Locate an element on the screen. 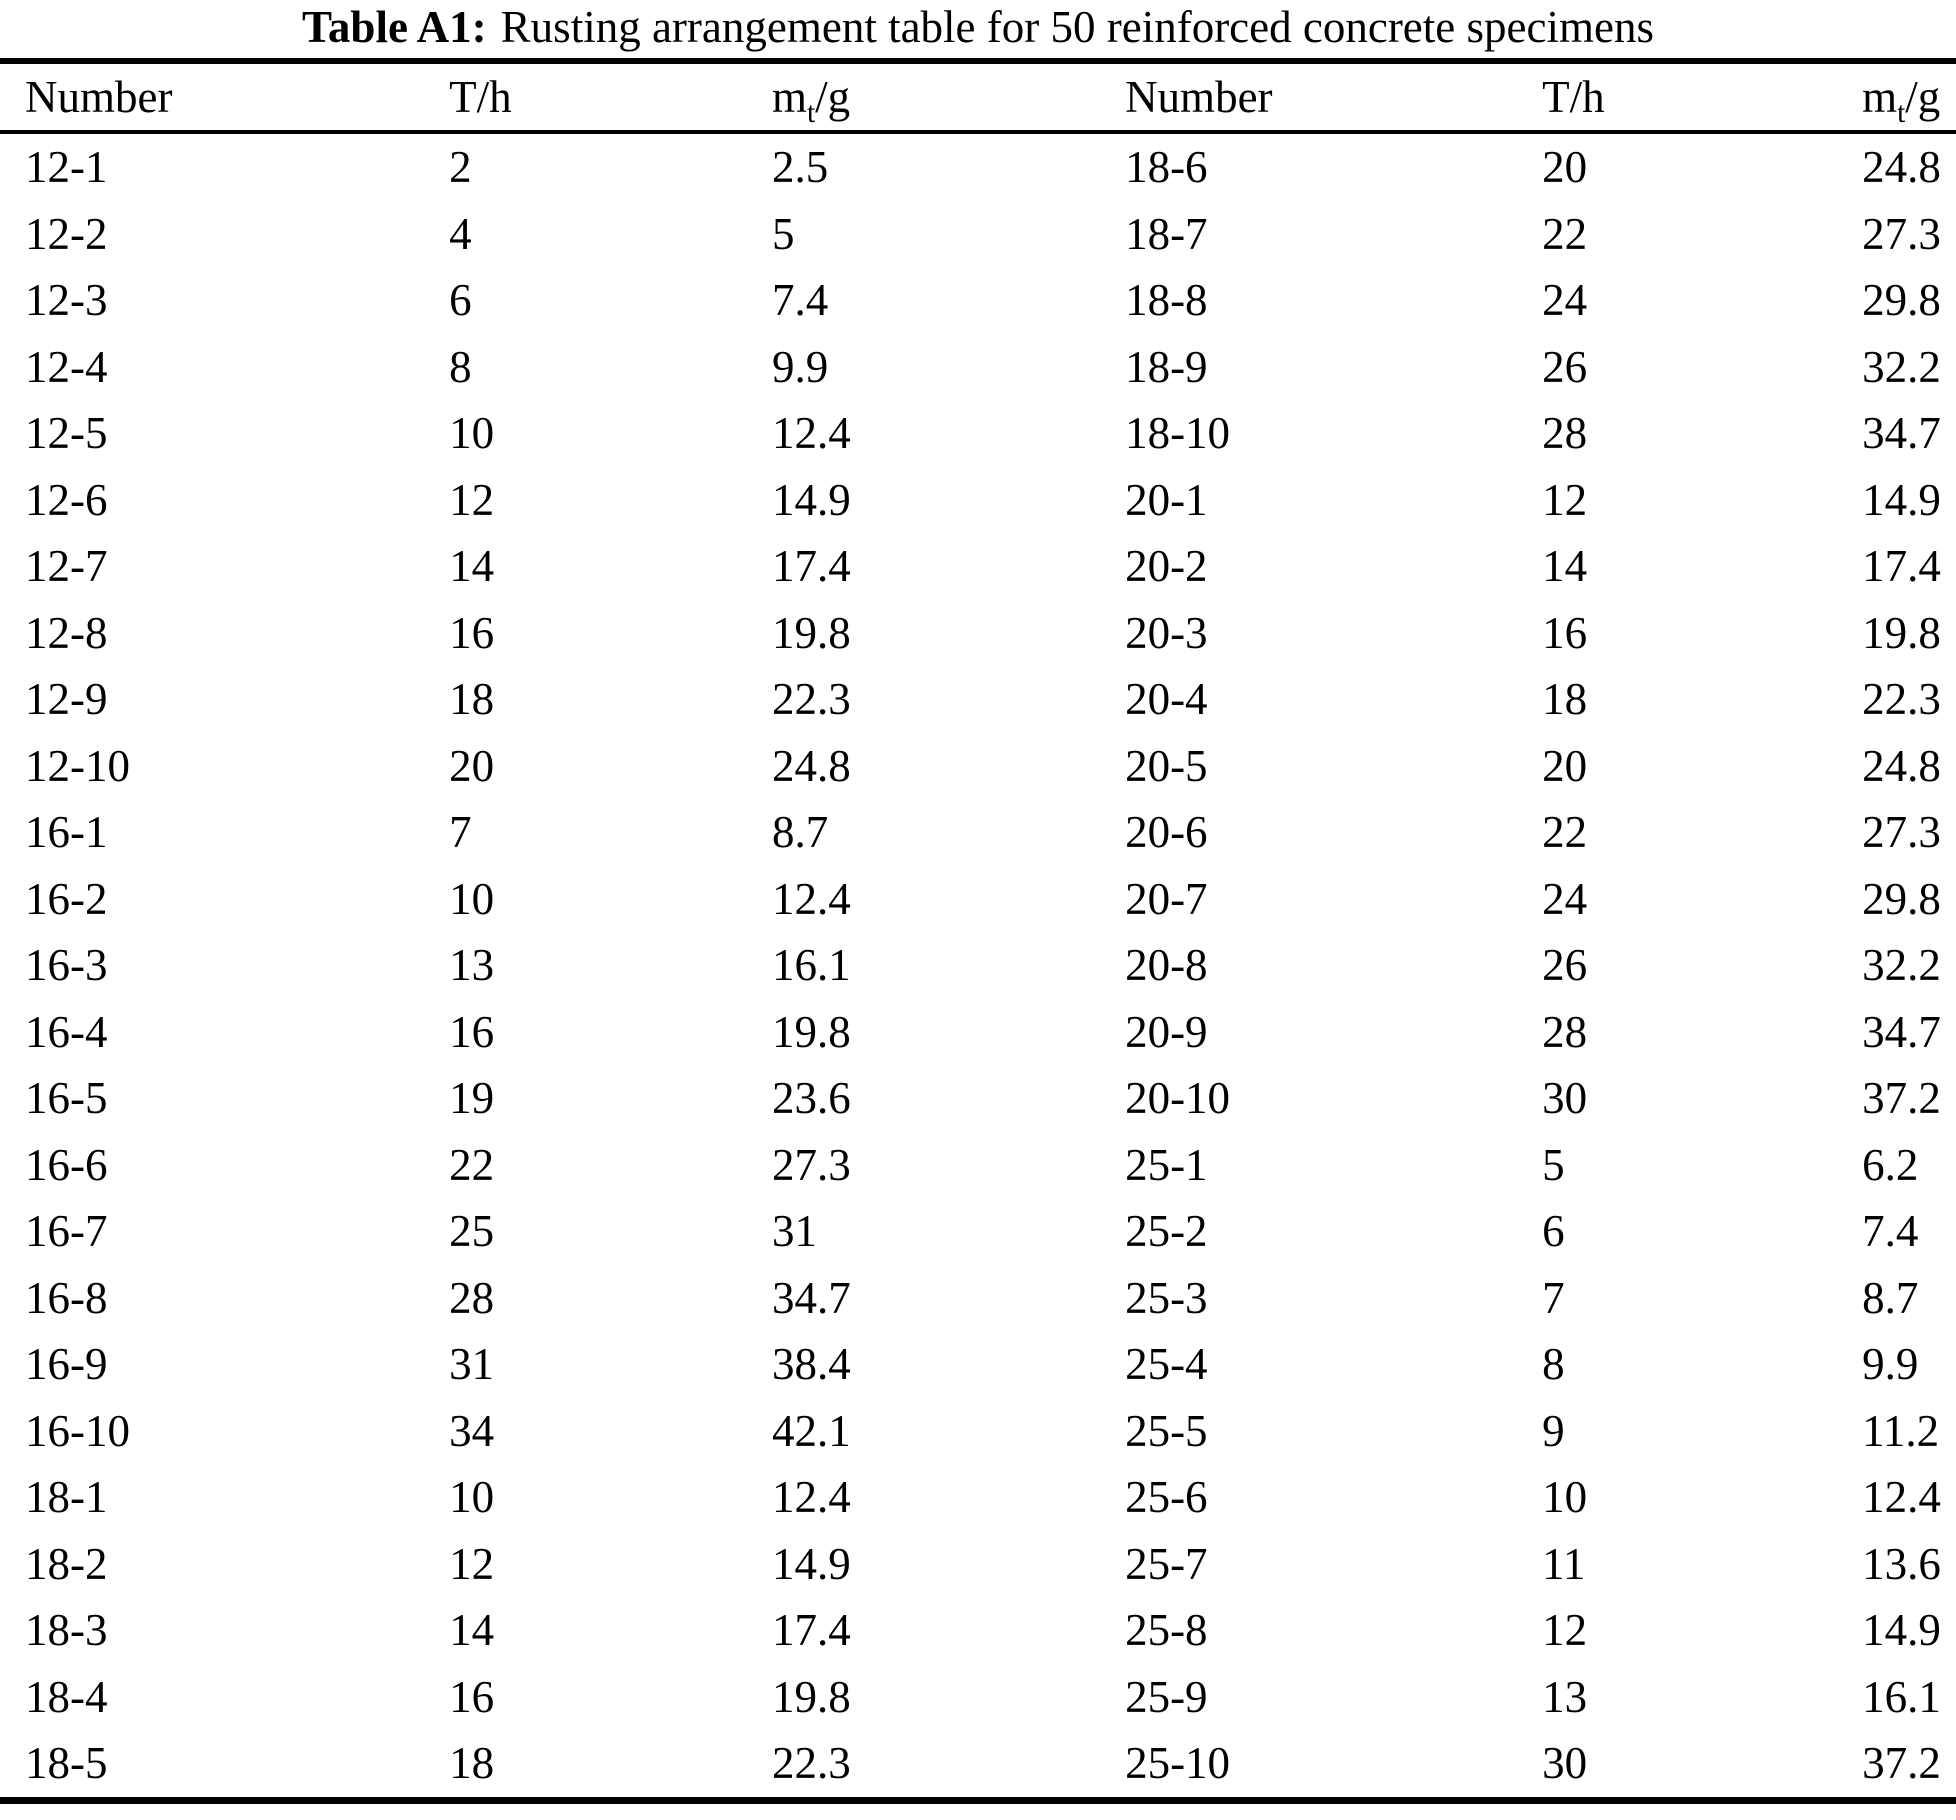 The image size is (1956, 1820). table-cell: 24.8 is located at coordinates (1901, 765).